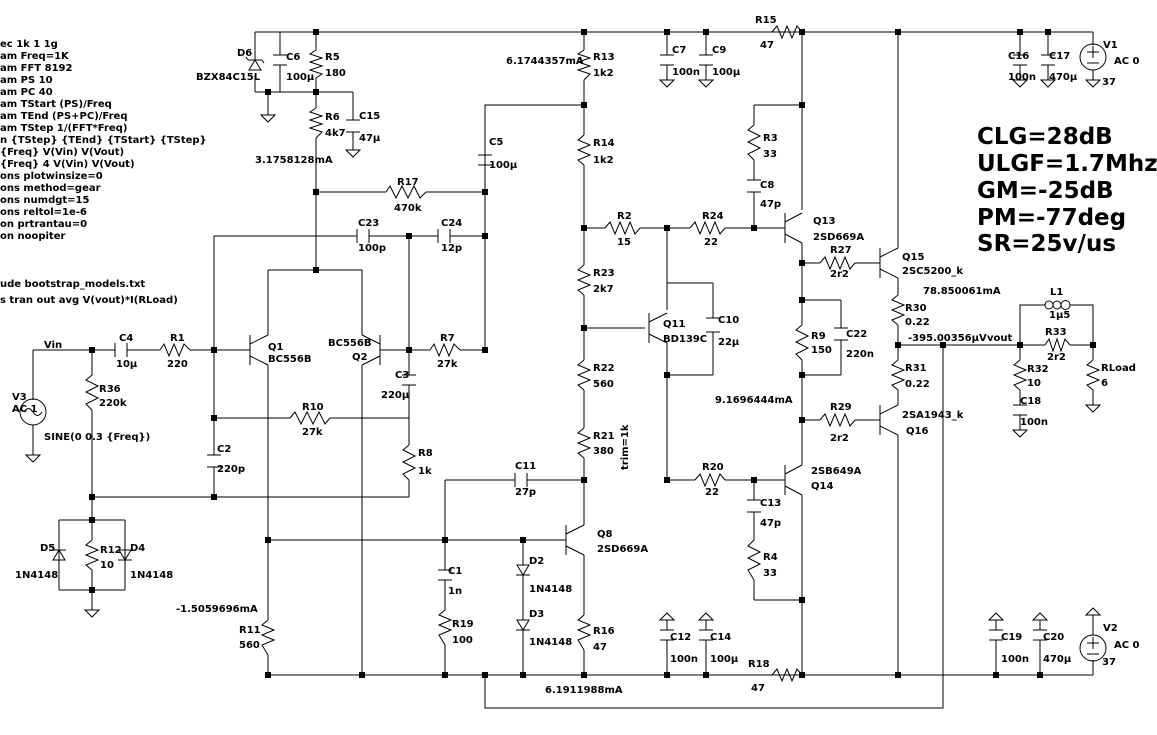 Image resolution: width=1157 pixels, height=735 pixels. What do you see at coordinates (276, 347) in the screenshot?
I see `label-q1-name: Q1` at bounding box center [276, 347].